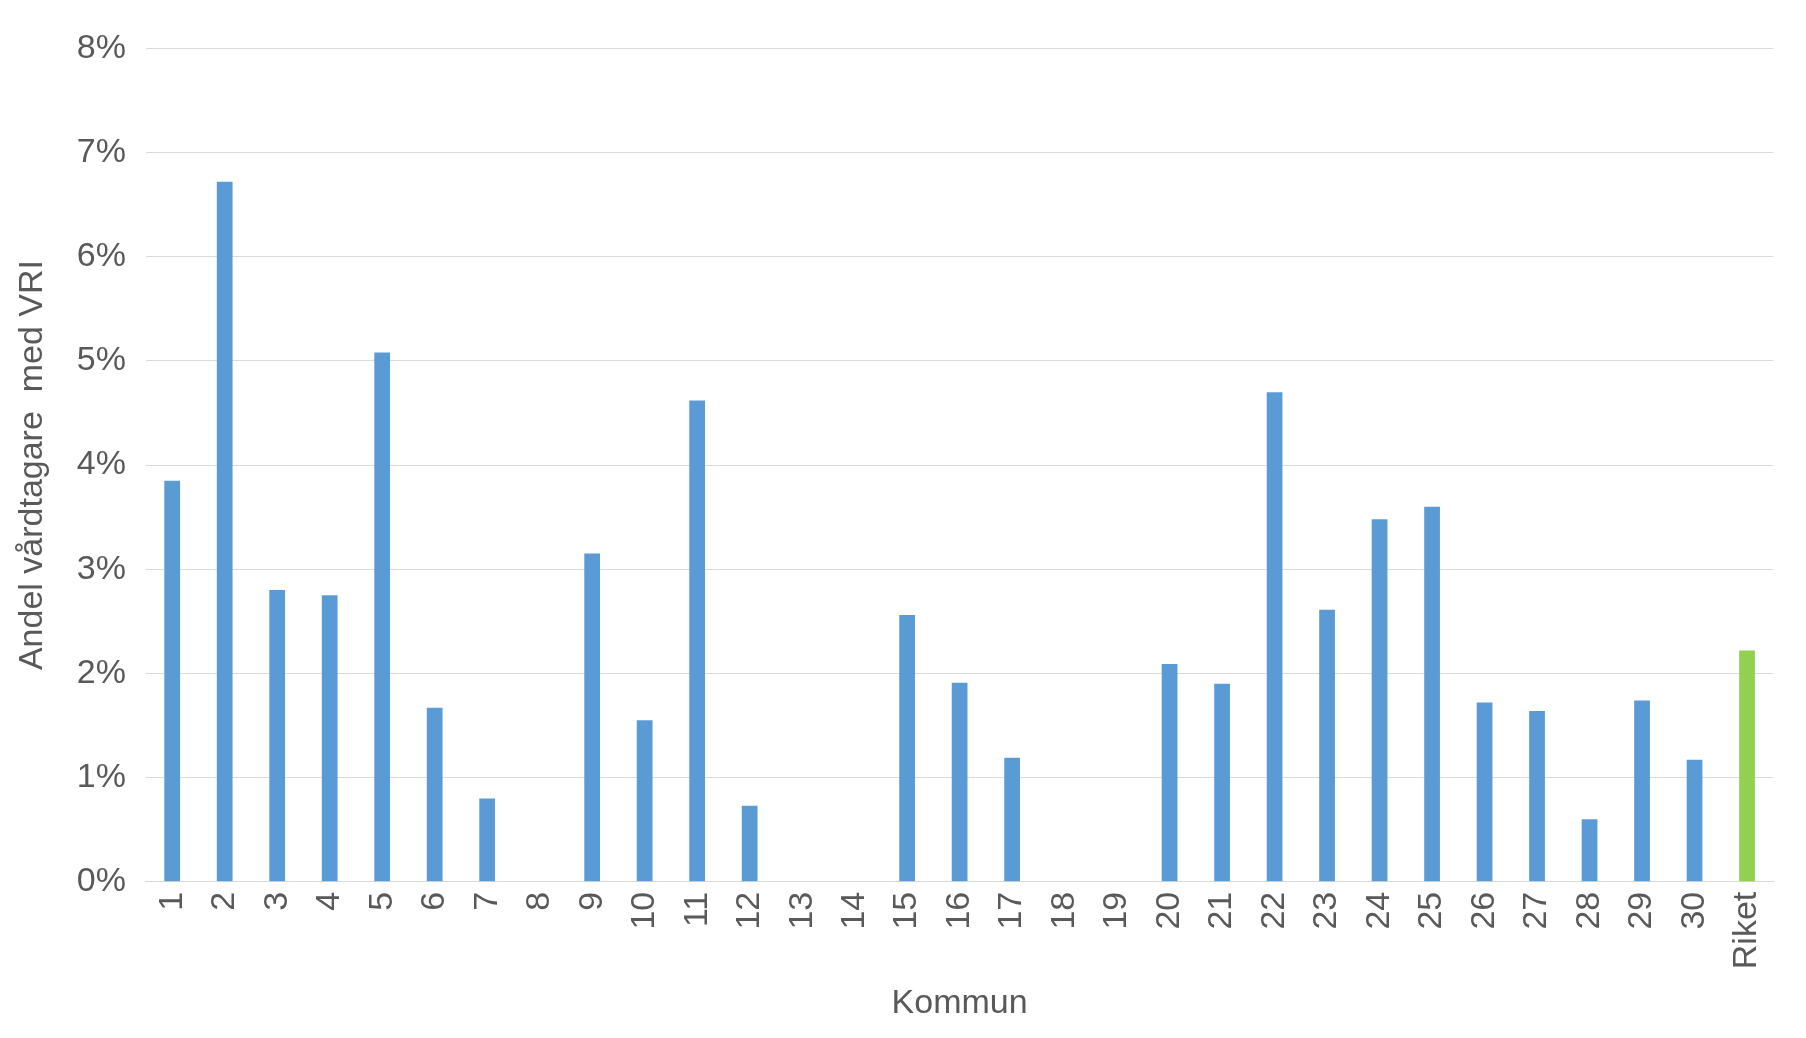 The height and width of the screenshot is (1038, 1806). What do you see at coordinates (1691, 910) in the screenshot?
I see `x-tick-label: 30` at bounding box center [1691, 910].